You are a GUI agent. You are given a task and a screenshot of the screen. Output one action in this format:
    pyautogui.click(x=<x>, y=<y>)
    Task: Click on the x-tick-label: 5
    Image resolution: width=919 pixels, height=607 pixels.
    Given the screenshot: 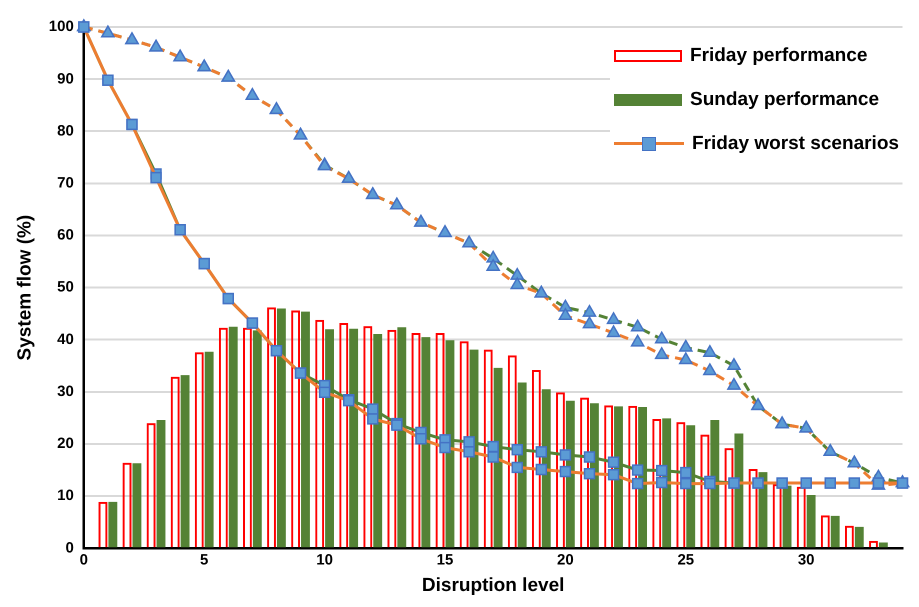 What is the action you would take?
    pyautogui.click(x=204, y=559)
    